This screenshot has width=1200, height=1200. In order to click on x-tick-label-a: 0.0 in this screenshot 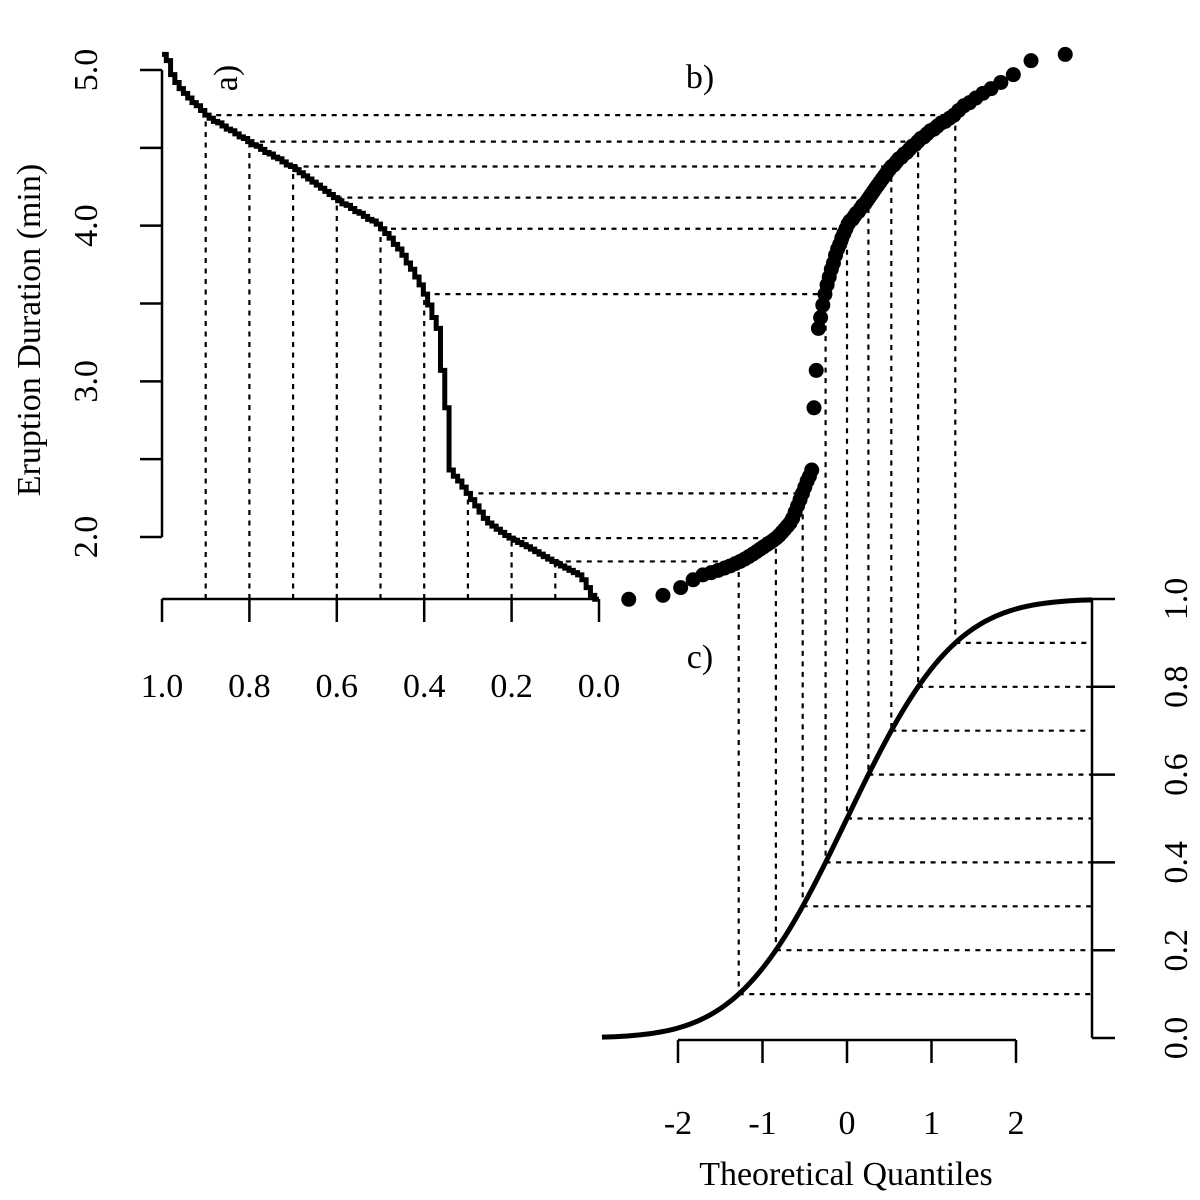, I will do `click(599, 686)`.